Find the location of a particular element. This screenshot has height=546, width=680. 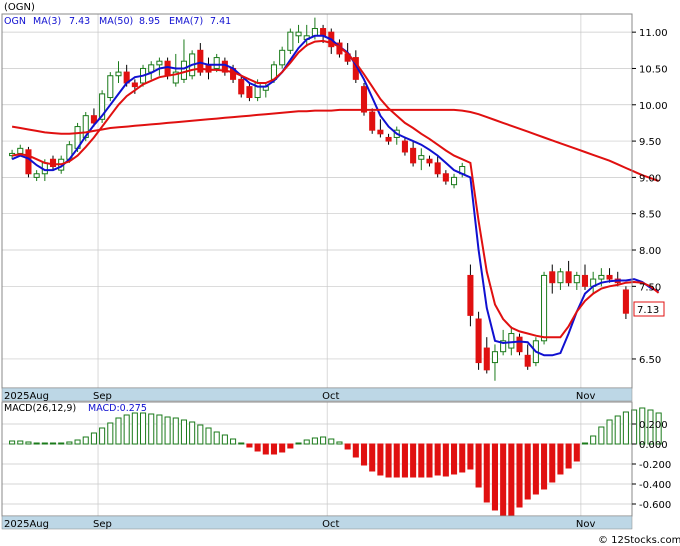

price-tick-label: 8.50 is located at coordinates (650, 215).